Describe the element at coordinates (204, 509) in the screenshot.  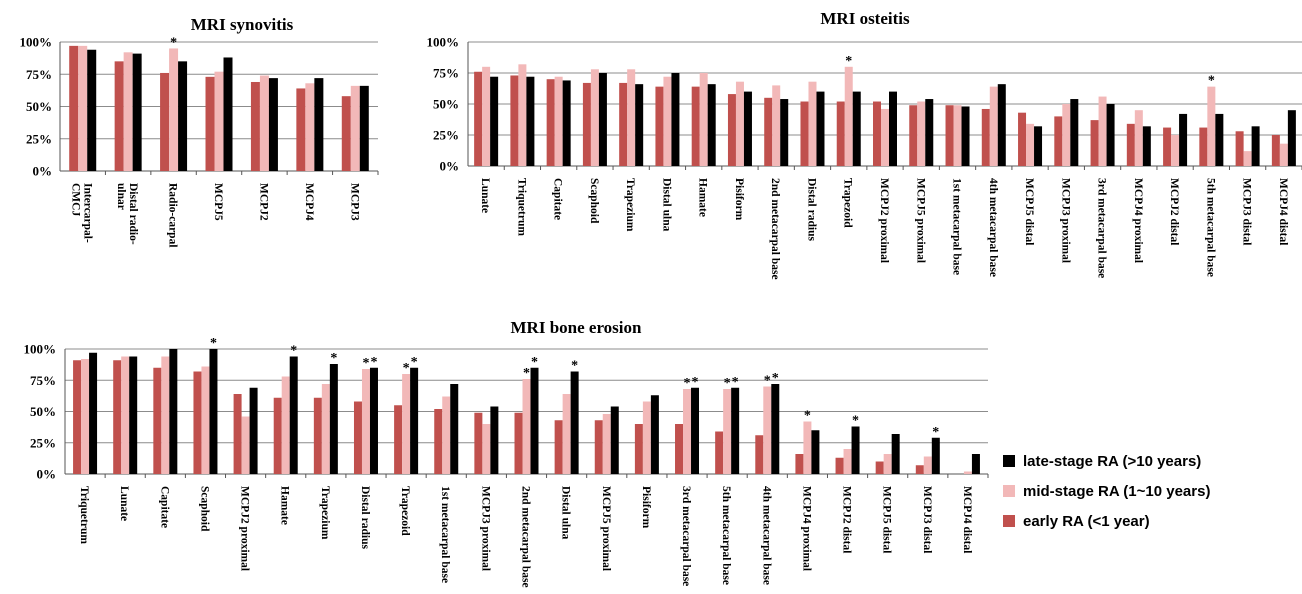
I see `category-label: Scaphoid` at that location.